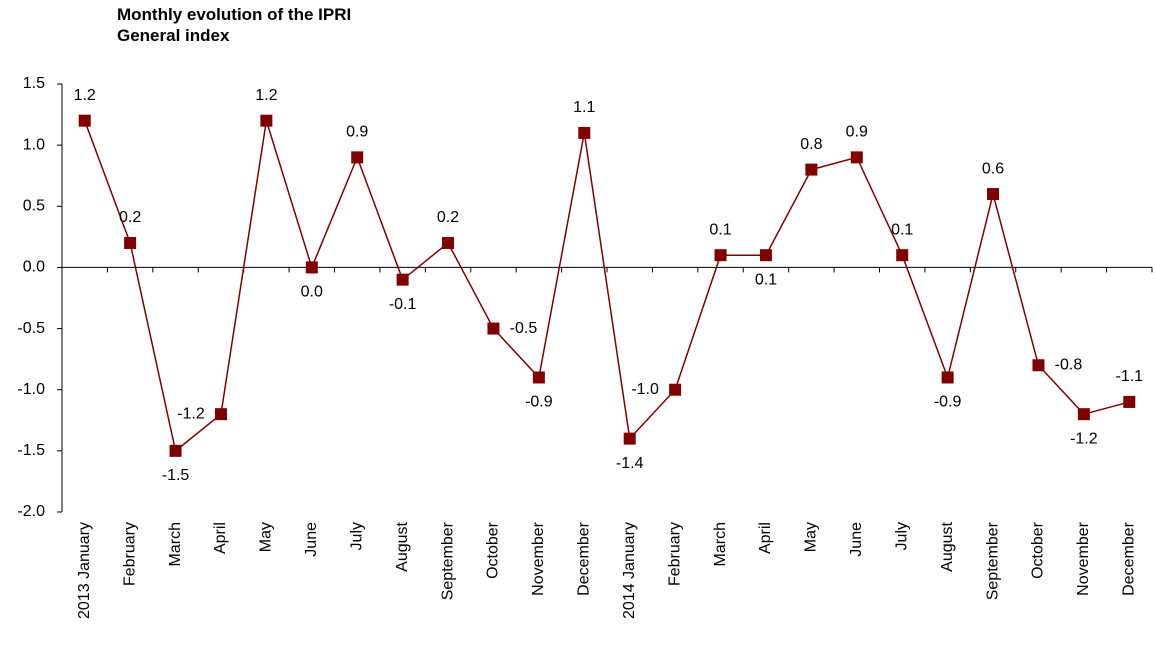 Image resolution: width=1155 pixels, height=648 pixels. What do you see at coordinates (176, 475) in the screenshot?
I see `data-label: -1.5` at bounding box center [176, 475].